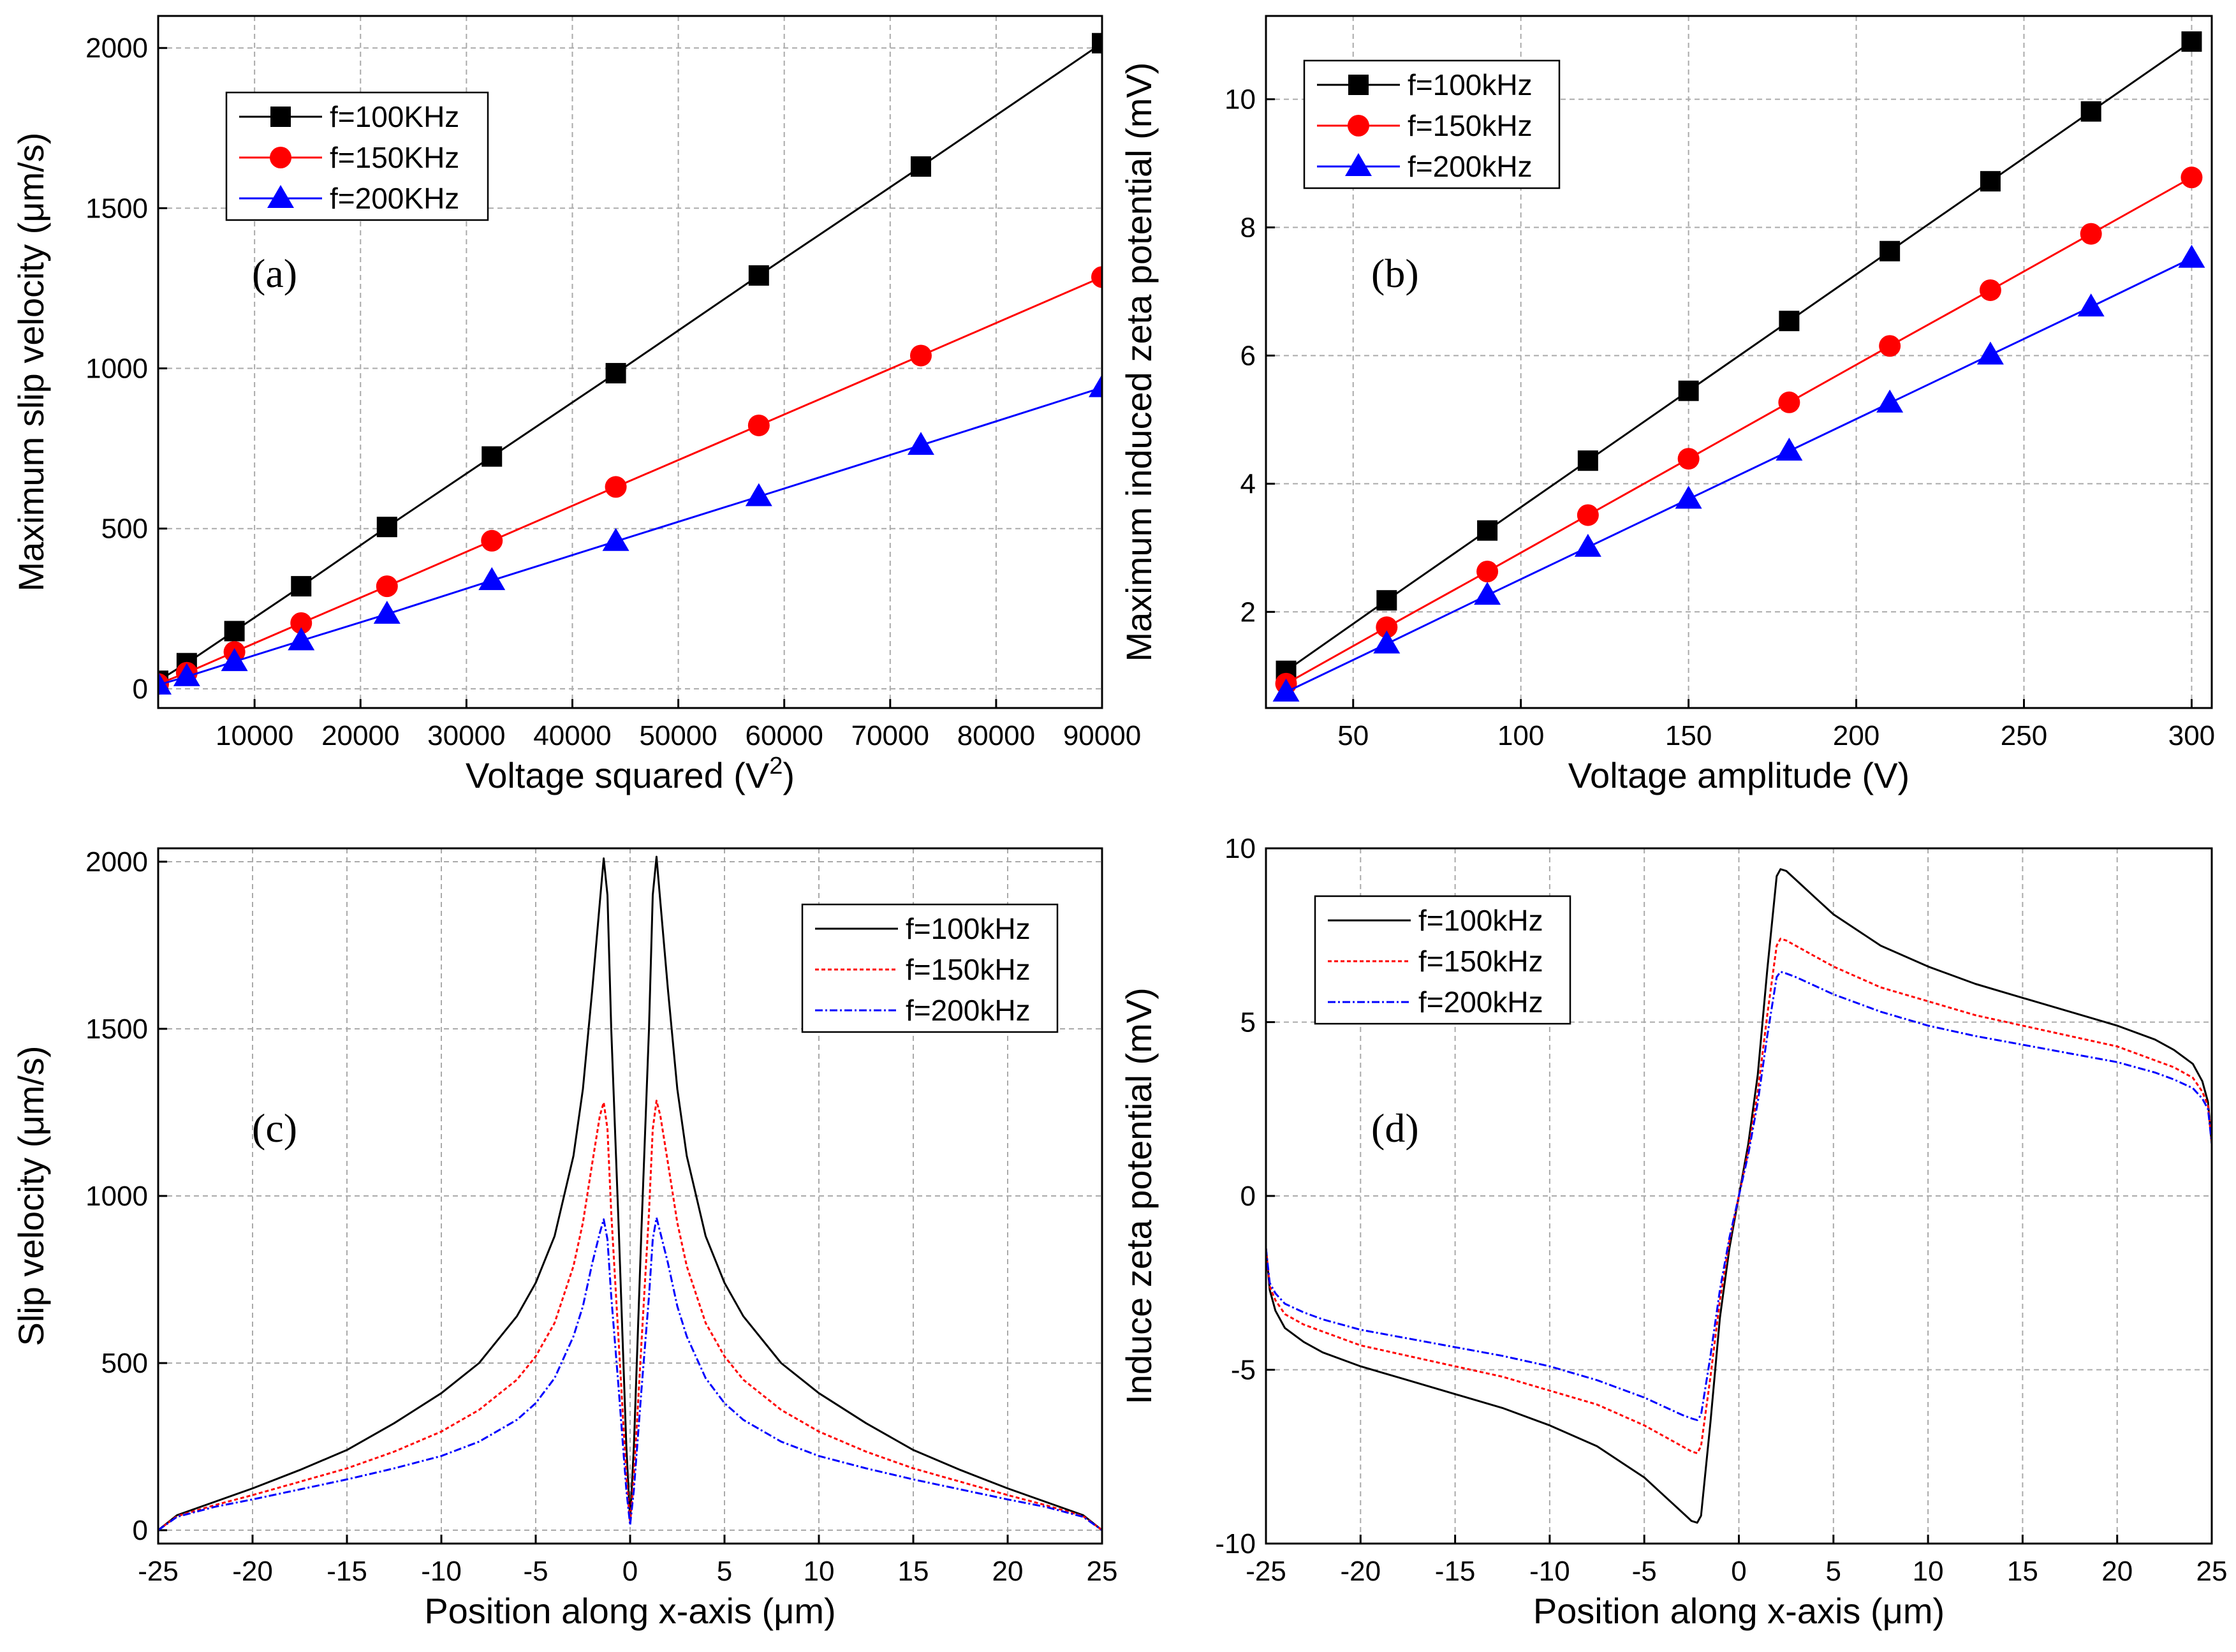  I want to click on y-axis-label: Maximum slip velocity (μm/s), so click(31, 363).